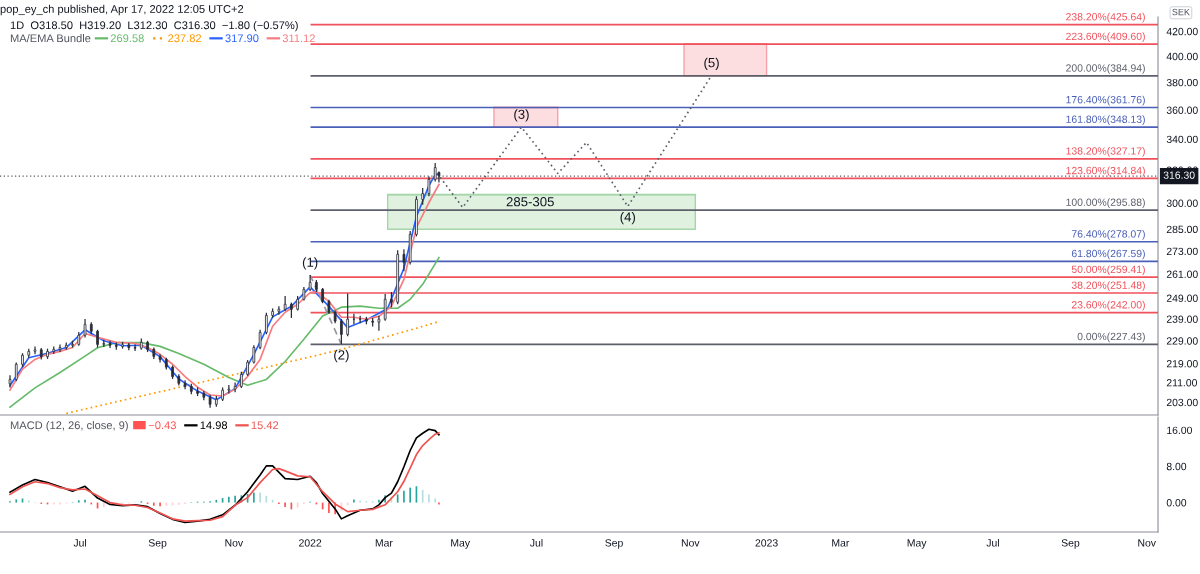 This screenshot has height=574, width=1200. I want to click on y-tick-label: 211.00, so click(1182, 383).